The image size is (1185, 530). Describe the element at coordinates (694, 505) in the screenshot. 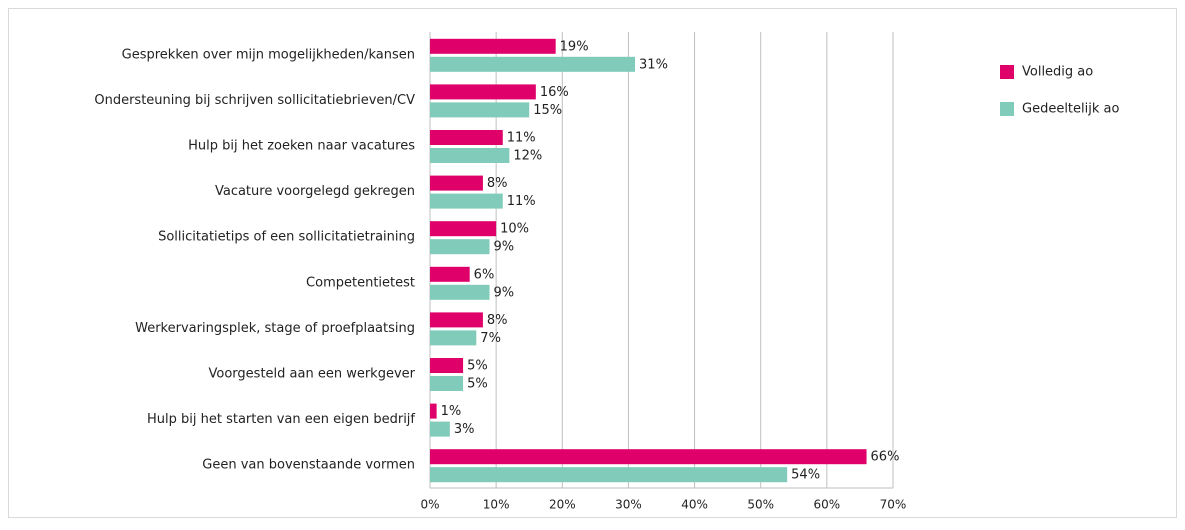

I see `x-tick-label: 40%` at that location.